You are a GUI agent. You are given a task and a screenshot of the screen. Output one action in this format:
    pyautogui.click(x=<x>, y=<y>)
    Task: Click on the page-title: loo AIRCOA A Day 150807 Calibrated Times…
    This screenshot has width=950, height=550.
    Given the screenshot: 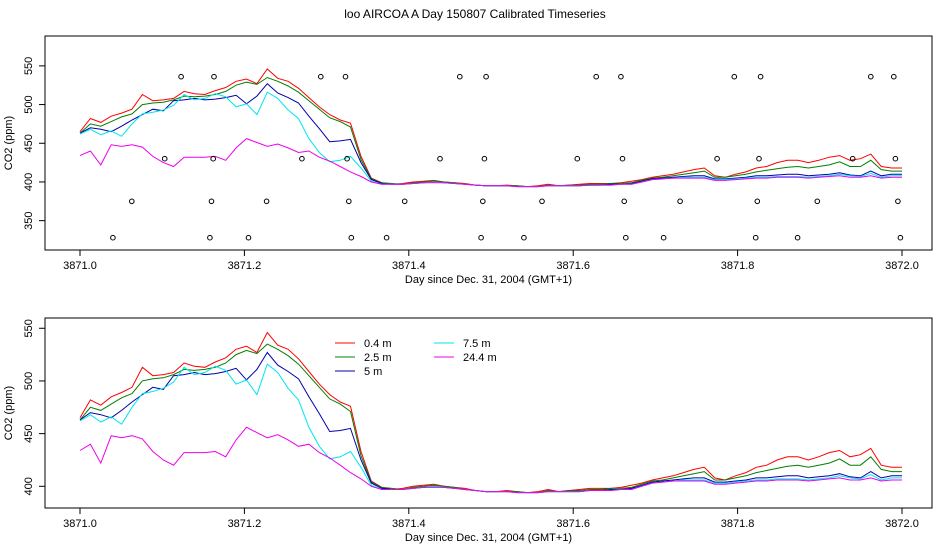 What is the action you would take?
    pyautogui.click(x=475, y=14)
    